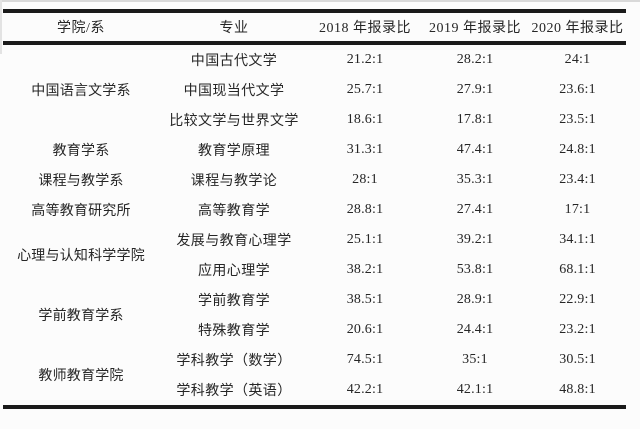 The height and width of the screenshot is (429, 640). Describe the element at coordinates (577, 149) in the screenshot. I see `ratio-cell-2020: 24.8:1` at that location.